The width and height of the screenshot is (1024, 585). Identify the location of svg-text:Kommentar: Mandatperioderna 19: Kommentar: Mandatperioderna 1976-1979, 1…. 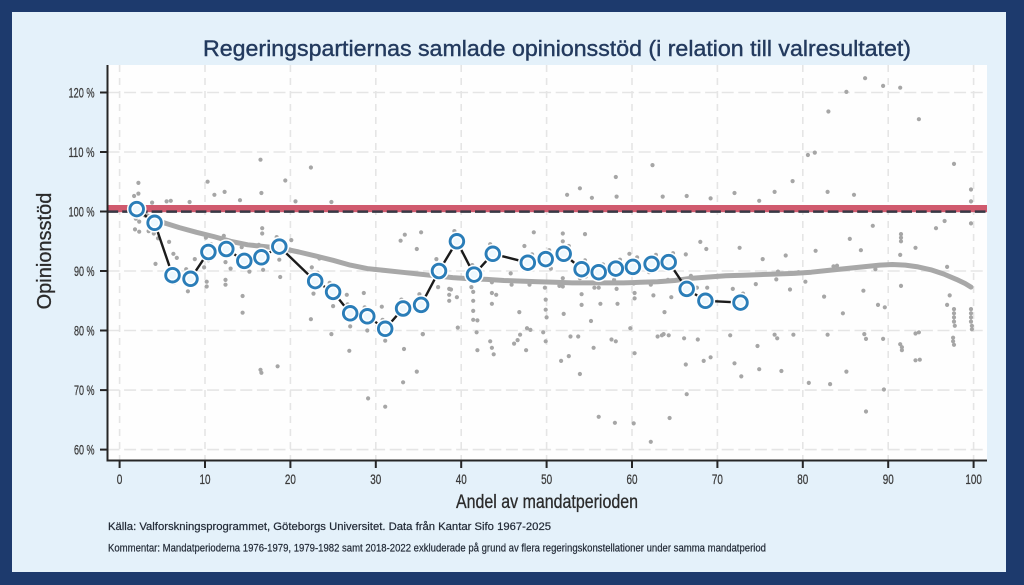
(437, 549).